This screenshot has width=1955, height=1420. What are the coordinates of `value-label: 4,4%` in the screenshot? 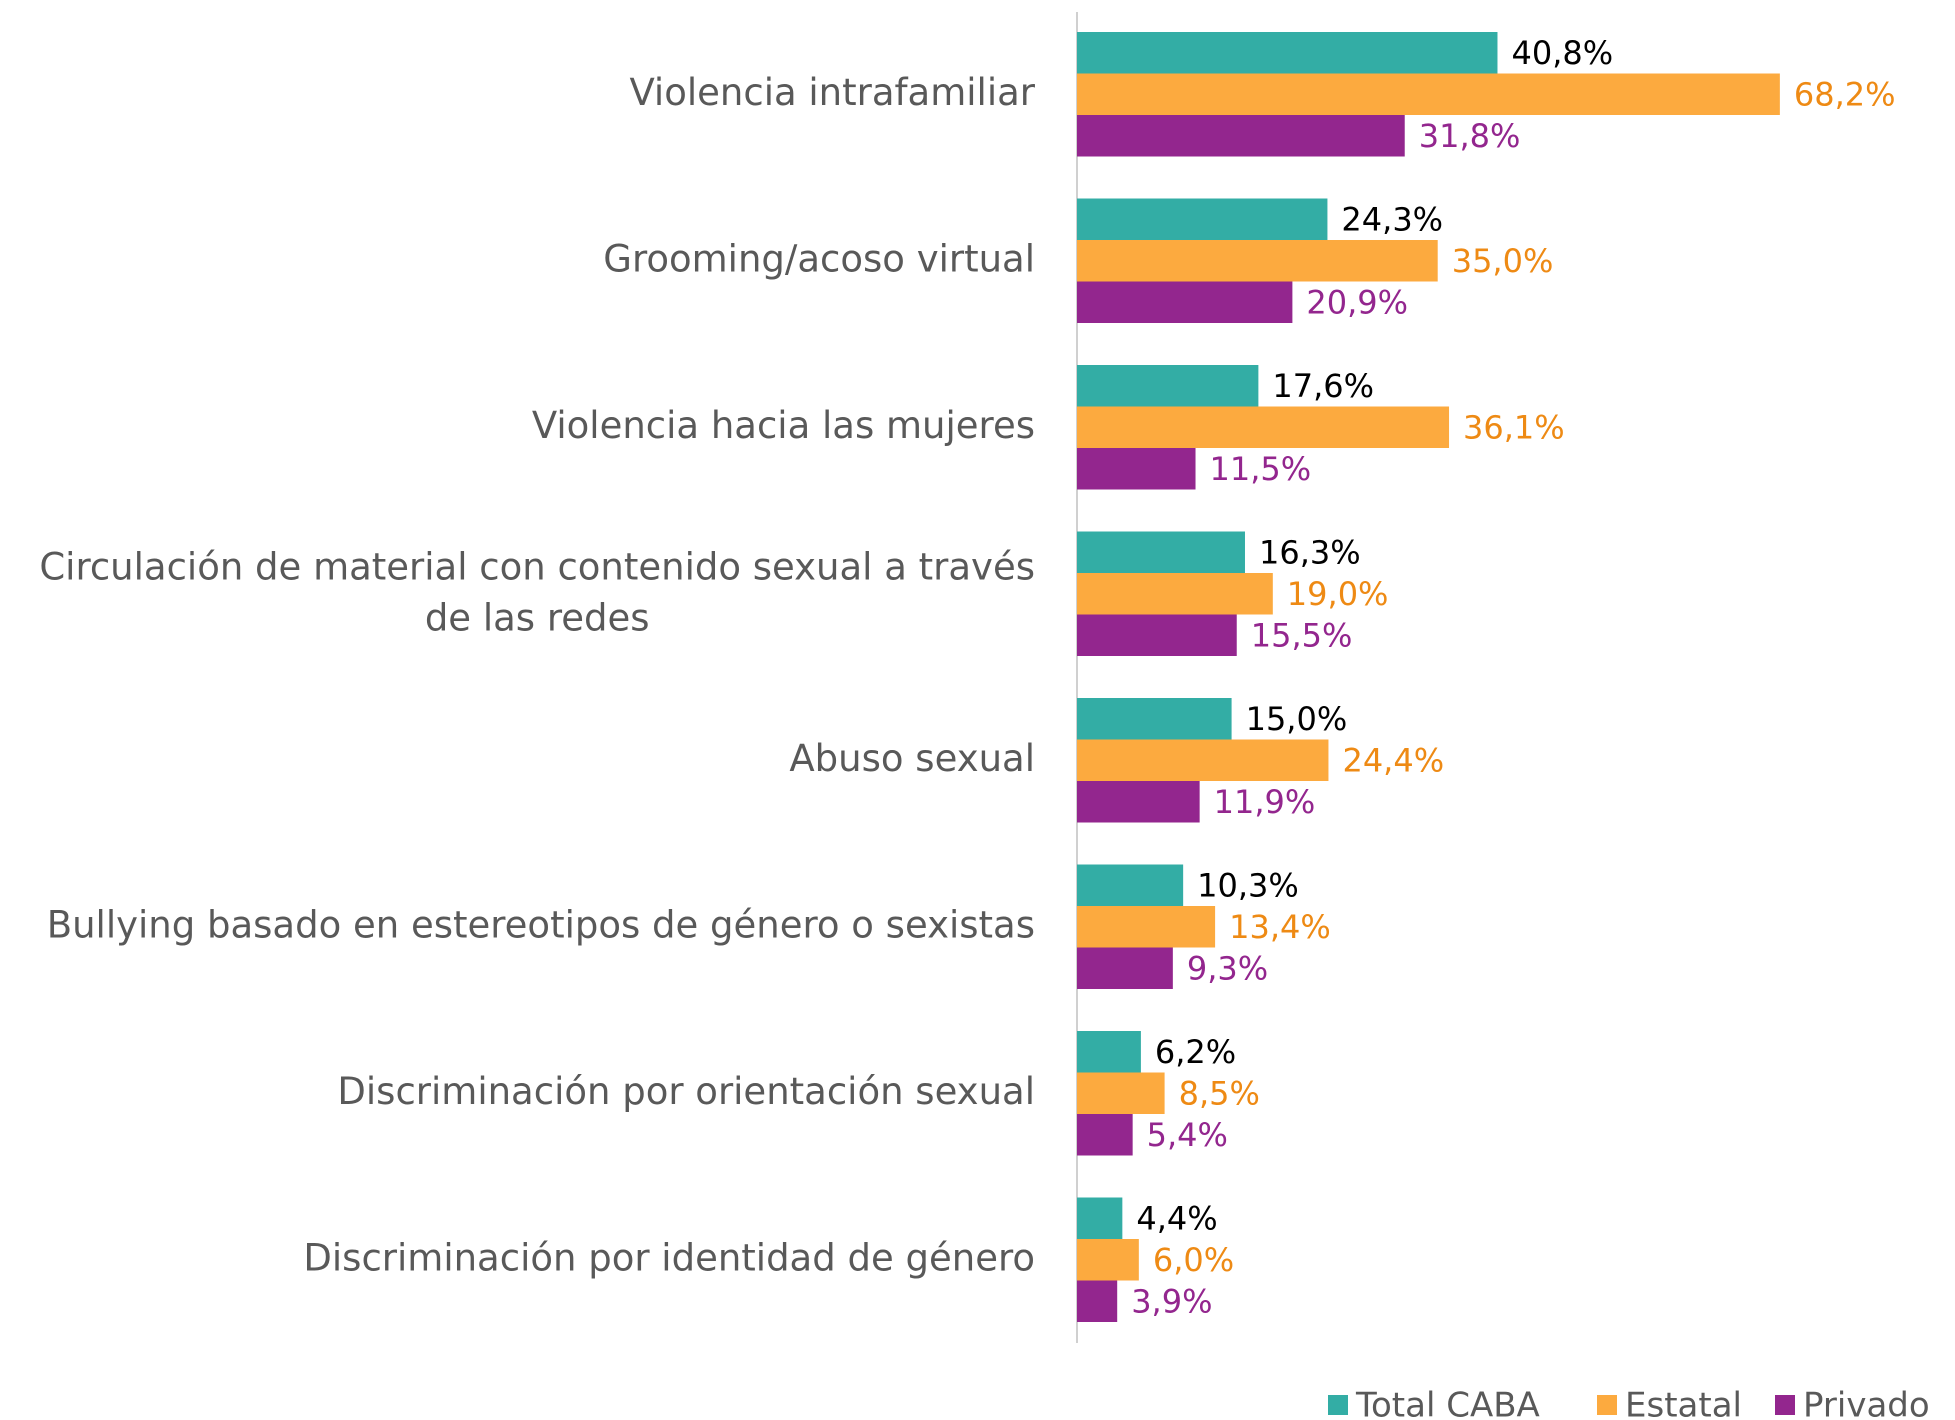 It's located at (1176, 1218).